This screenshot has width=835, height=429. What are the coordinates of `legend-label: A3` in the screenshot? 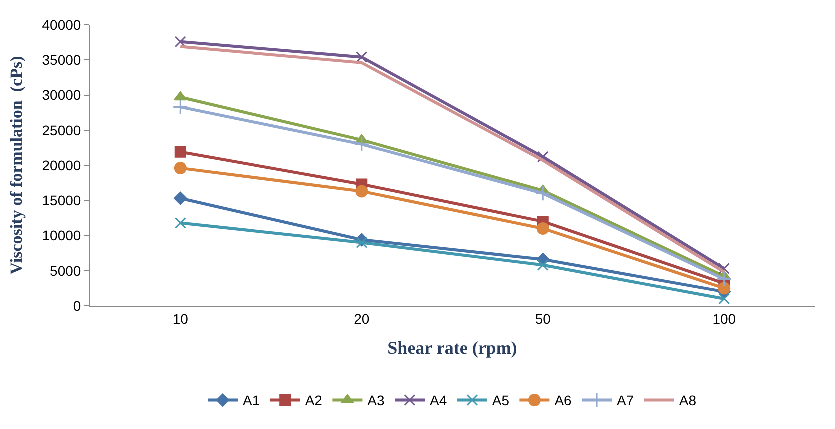 It's located at (377, 400).